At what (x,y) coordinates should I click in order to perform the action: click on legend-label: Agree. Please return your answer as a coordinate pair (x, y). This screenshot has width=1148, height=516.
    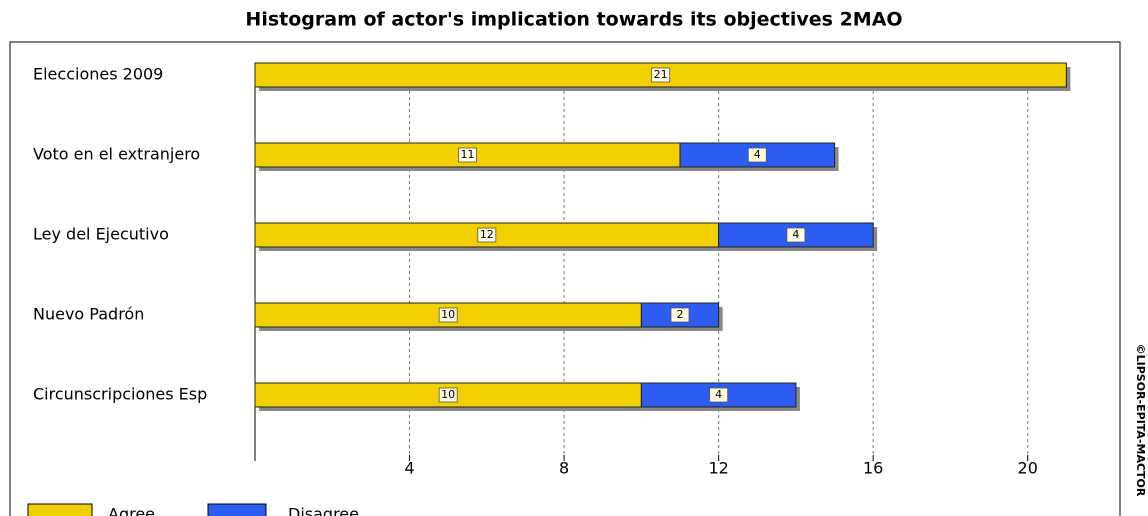
    Looking at the image, I should click on (131, 510).